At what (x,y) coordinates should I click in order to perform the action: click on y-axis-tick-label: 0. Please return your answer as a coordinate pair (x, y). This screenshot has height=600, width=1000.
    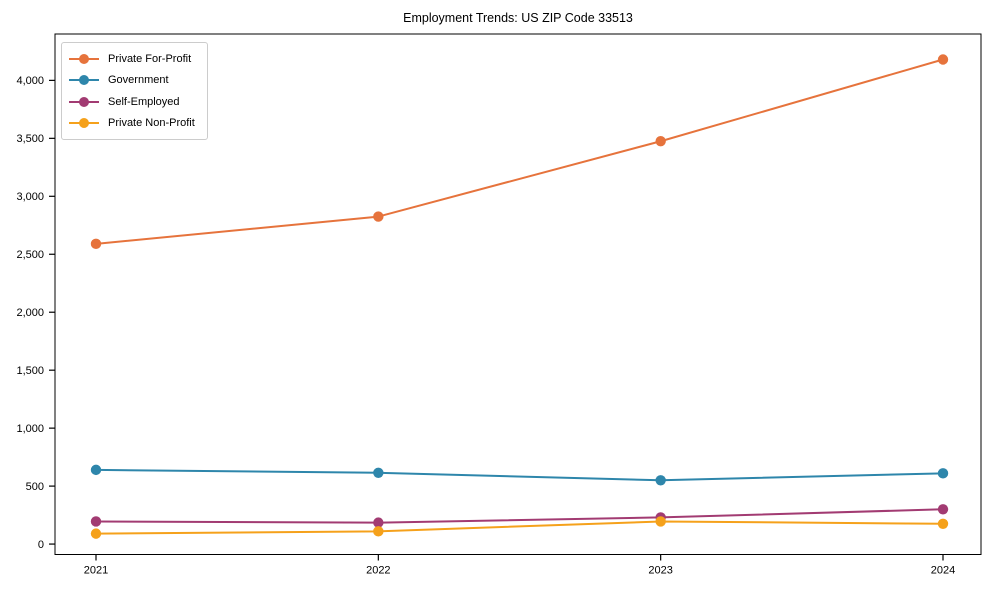
    Looking at the image, I should click on (41, 545).